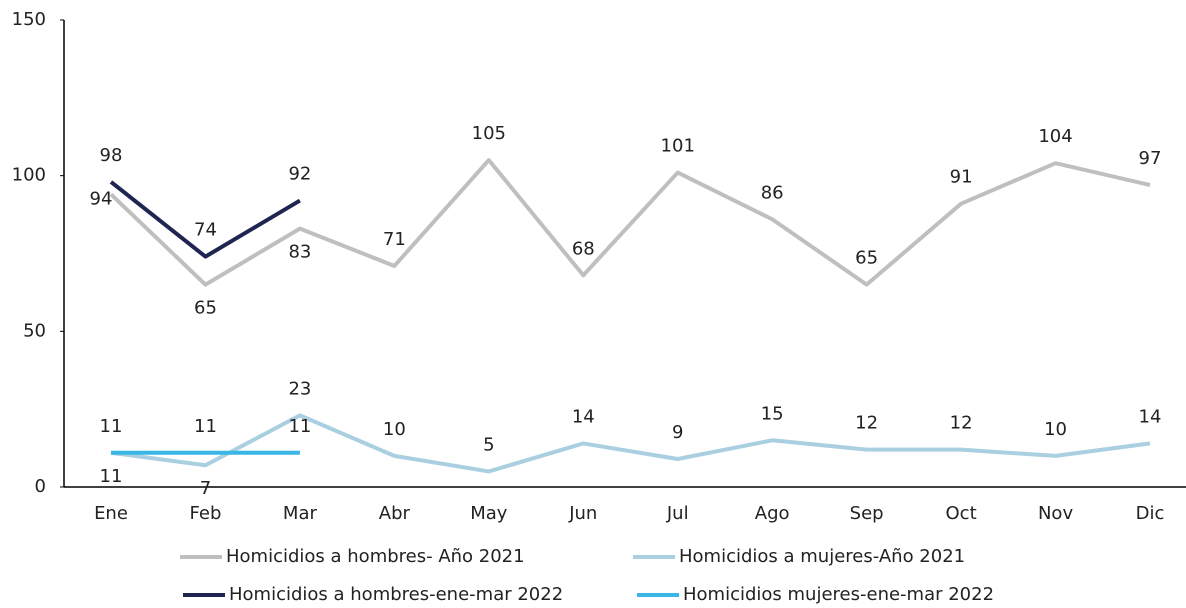 The width and height of the screenshot is (1186, 608). Describe the element at coordinates (206, 513) in the screenshot. I see `x-tick-label: Feb` at that location.